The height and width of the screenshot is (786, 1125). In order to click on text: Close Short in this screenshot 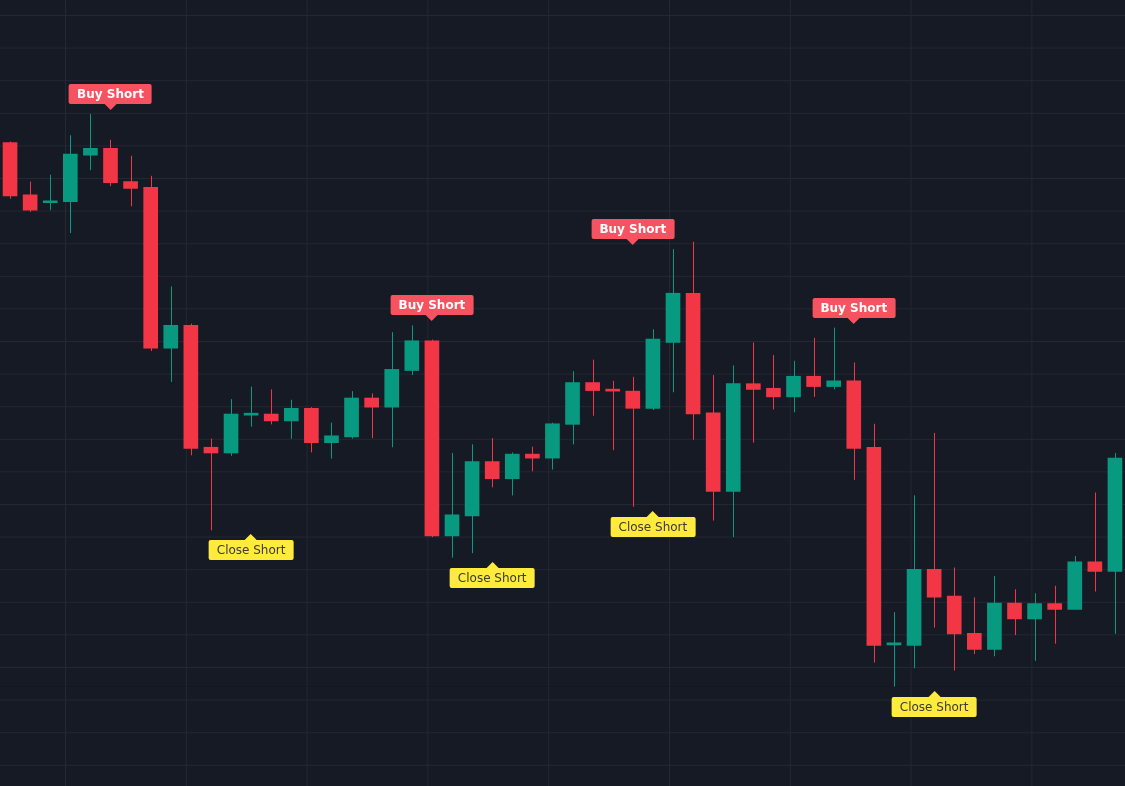, I will do `click(934, 706)`.